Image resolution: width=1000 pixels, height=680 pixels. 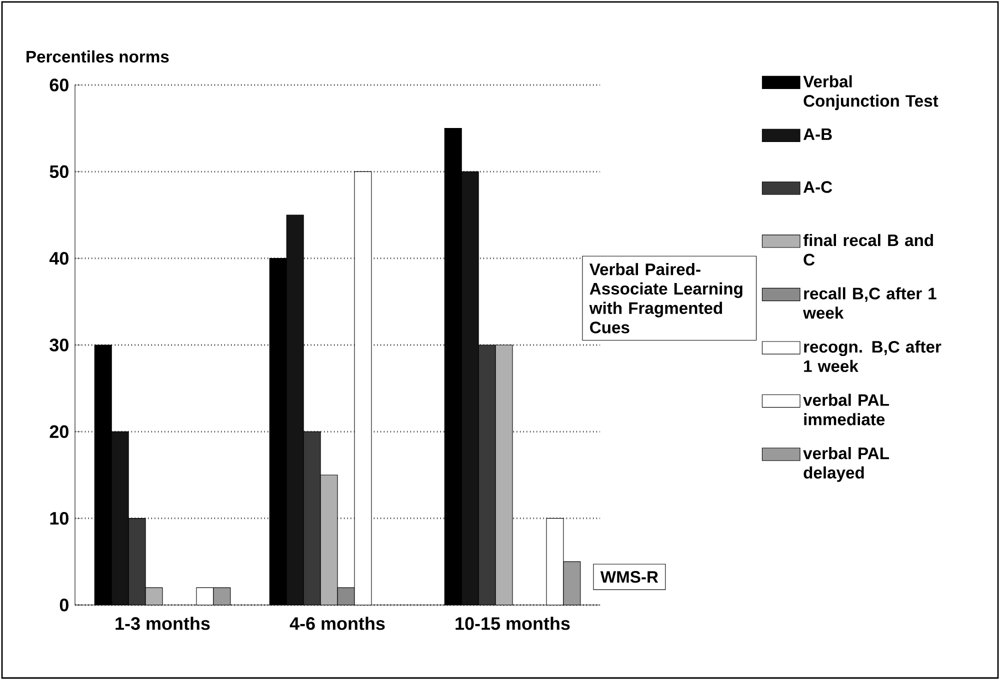 I want to click on legend-label: recall B,C after 1 week, so click(x=869, y=303).